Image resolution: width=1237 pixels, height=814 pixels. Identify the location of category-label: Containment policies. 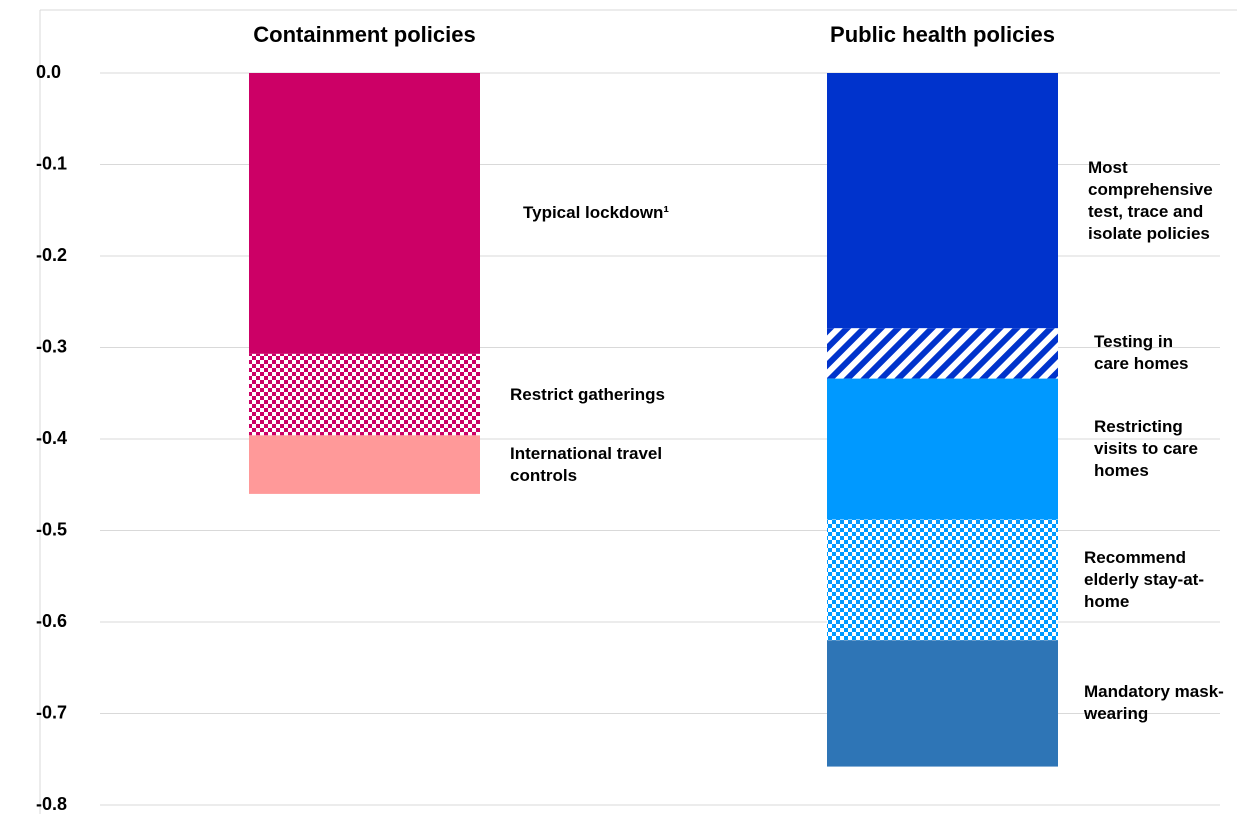
(364, 34).